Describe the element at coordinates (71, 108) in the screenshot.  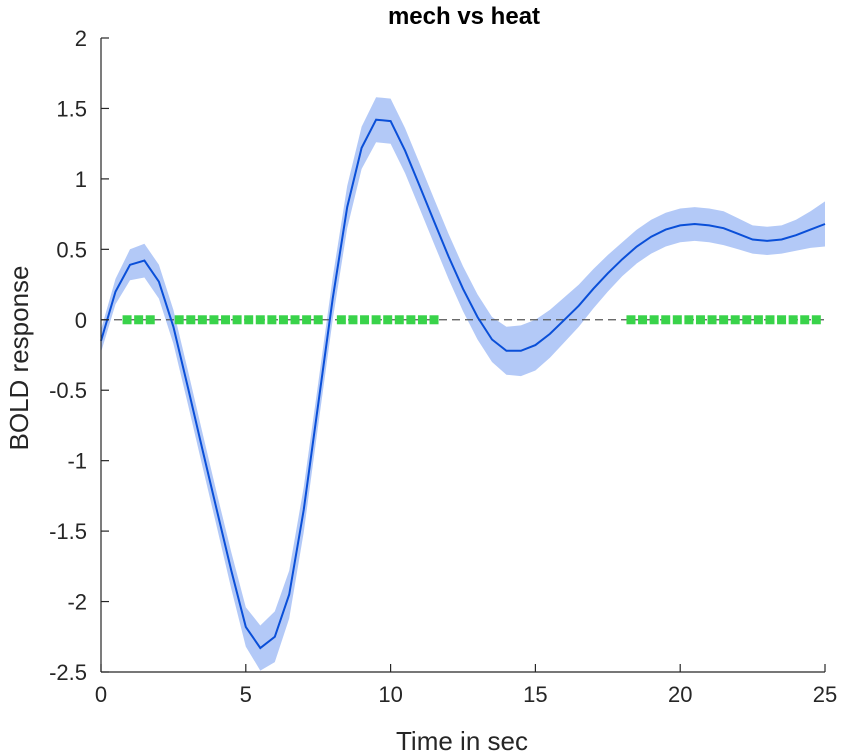
I see `y-tick-label: 1.5` at that location.